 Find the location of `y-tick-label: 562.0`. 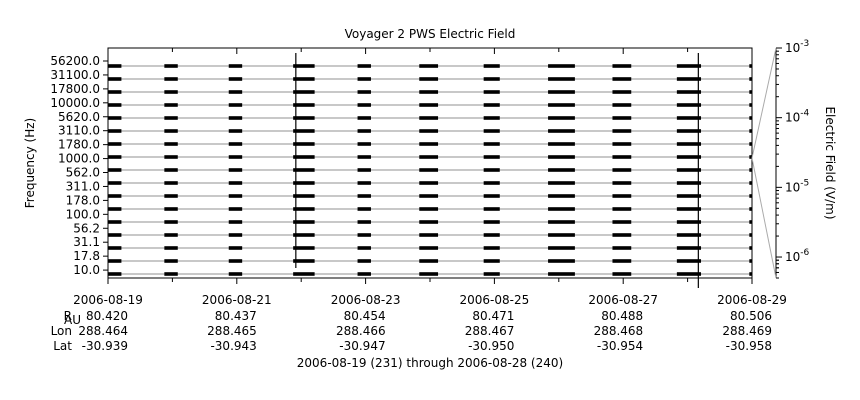

y-tick-label: 562.0 is located at coordinates (83, 173).